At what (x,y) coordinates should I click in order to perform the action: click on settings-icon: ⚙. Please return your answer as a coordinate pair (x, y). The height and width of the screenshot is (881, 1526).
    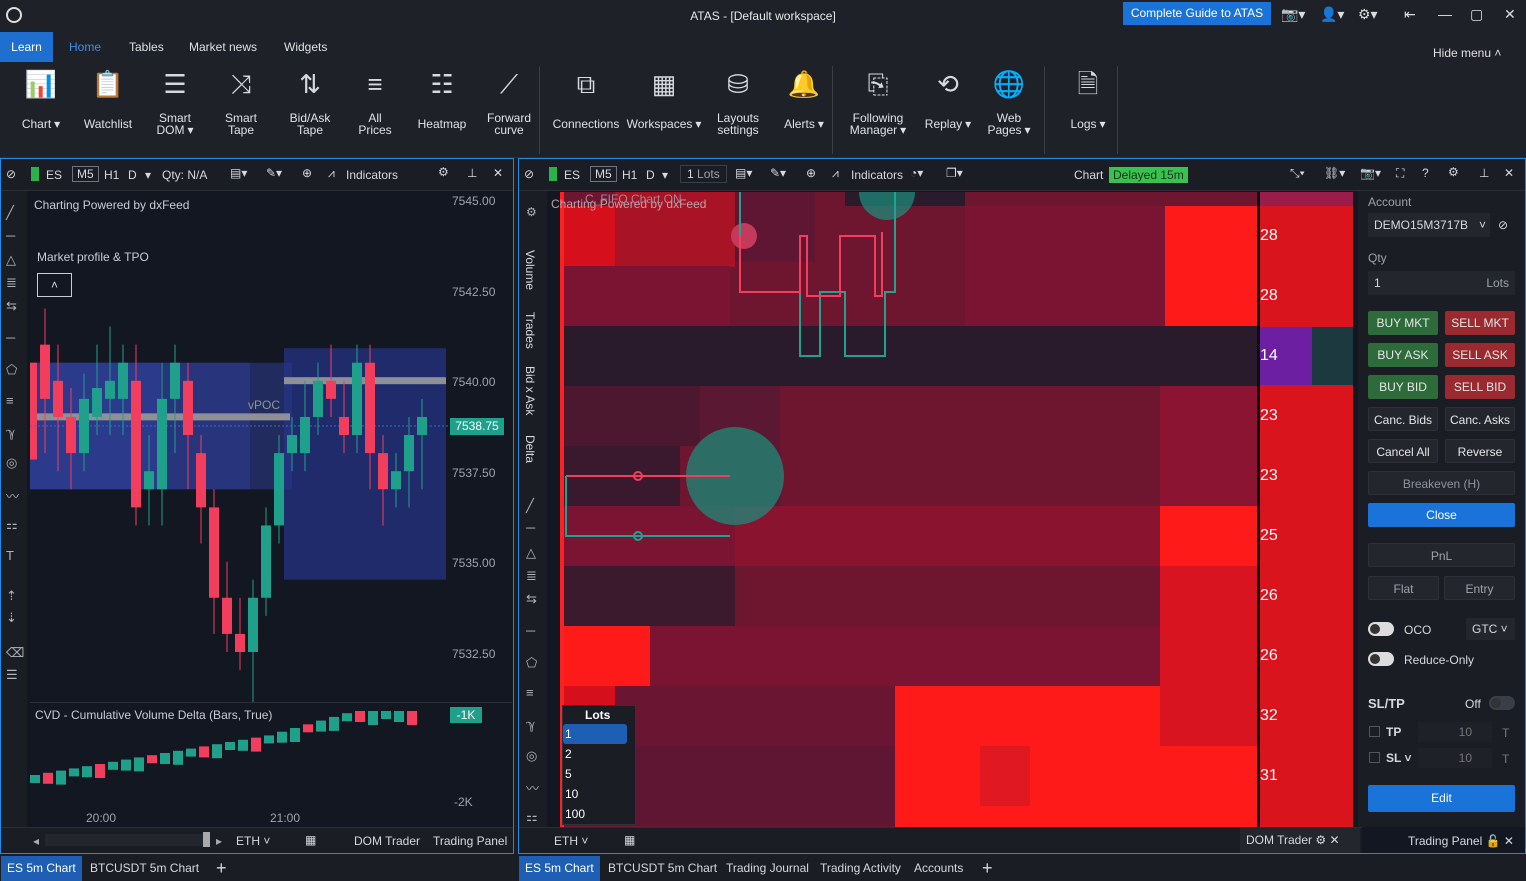
    Looking at the image, I should click on (1453, 172).